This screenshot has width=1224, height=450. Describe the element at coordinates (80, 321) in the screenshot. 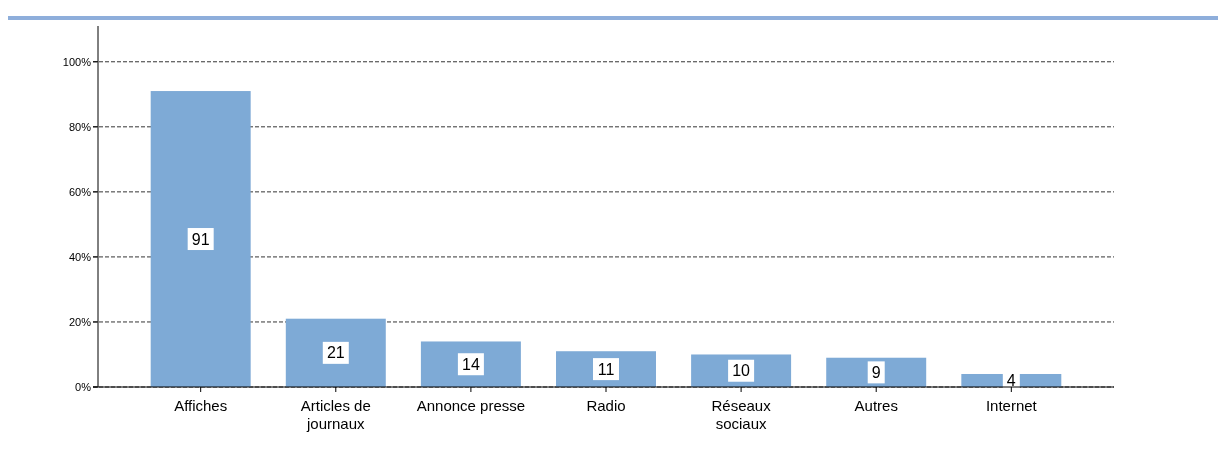

I see `y-tick-label: 20%` at that location.